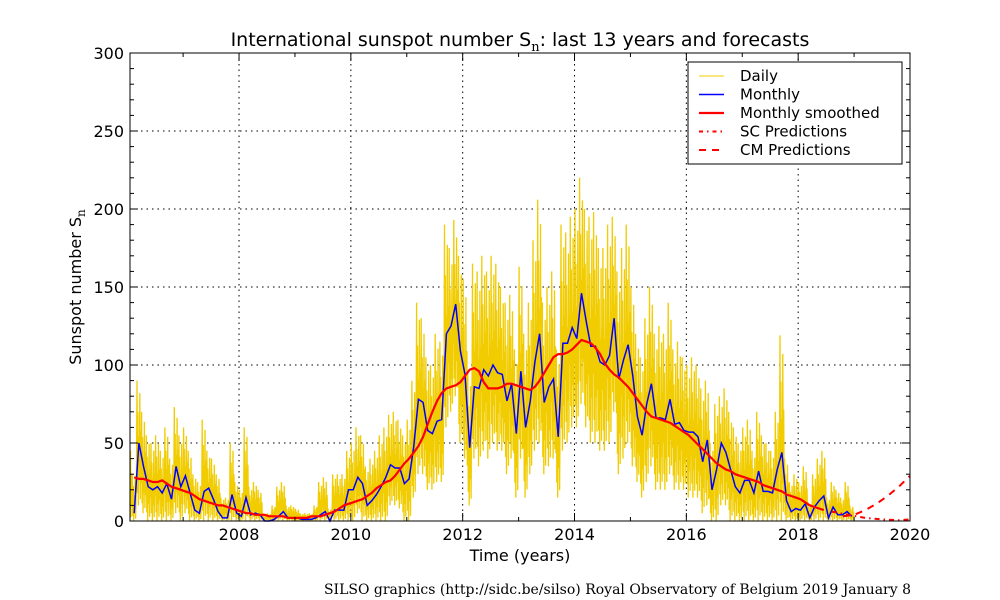 The width and height of the screenshot is (1000, 600). Describe the element at coordinates (351, 534) in the screenshot. I see `x-tick-label: 2010` at that location.